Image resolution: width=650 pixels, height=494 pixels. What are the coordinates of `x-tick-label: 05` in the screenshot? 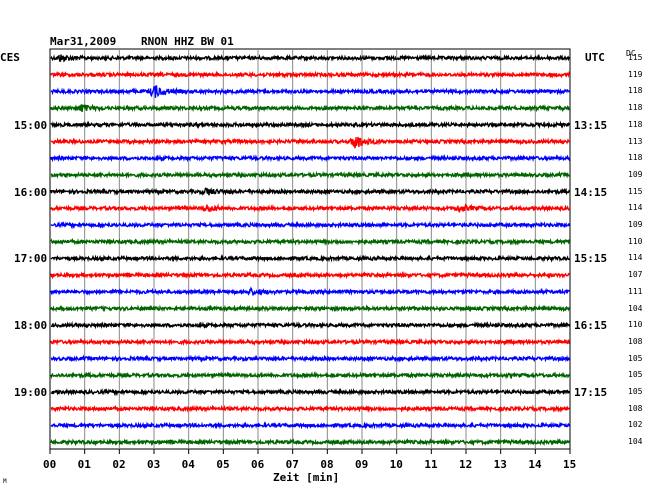 It's located at (223, 464).